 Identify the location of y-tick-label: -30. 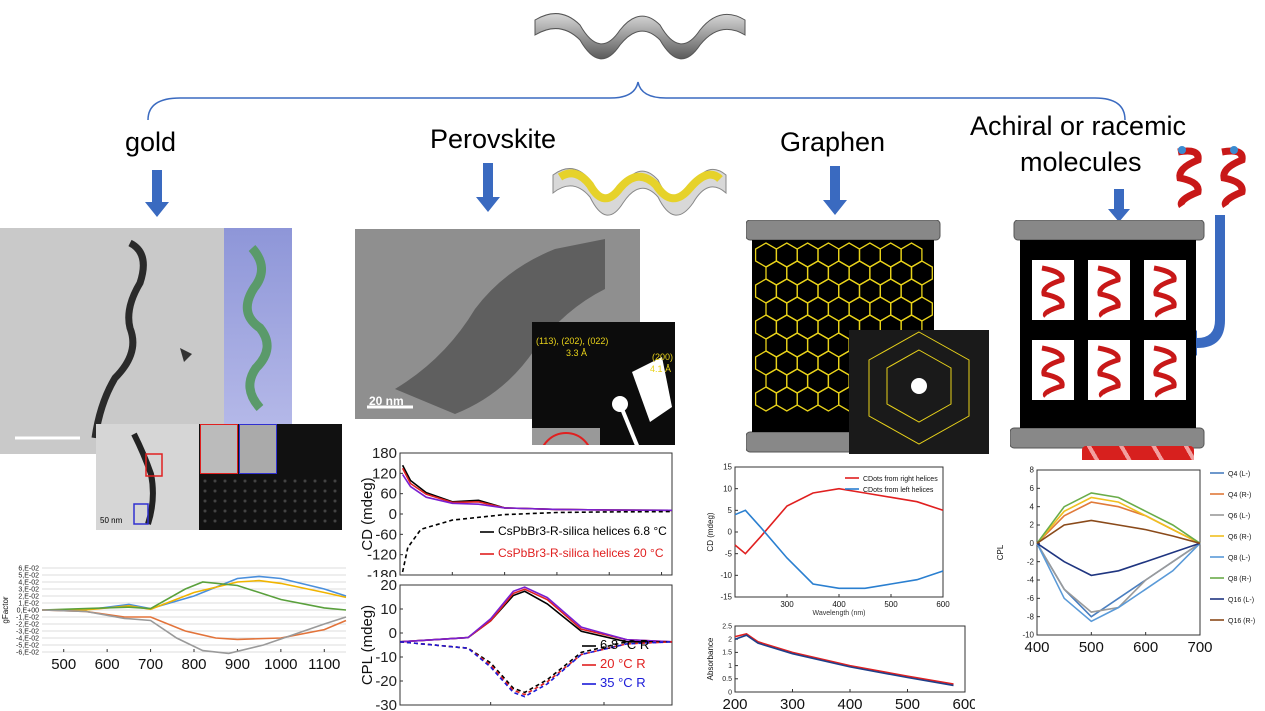
(386, 704).